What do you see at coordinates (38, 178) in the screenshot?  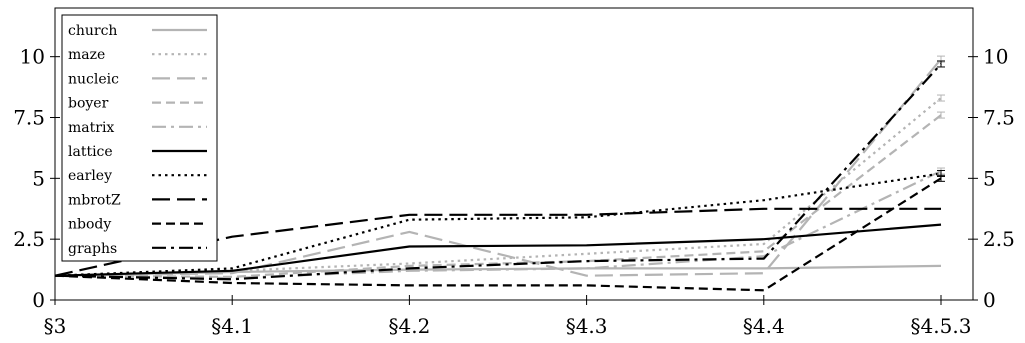 I see `y-tick-label-left: 5` at bounding box center [38, 178].